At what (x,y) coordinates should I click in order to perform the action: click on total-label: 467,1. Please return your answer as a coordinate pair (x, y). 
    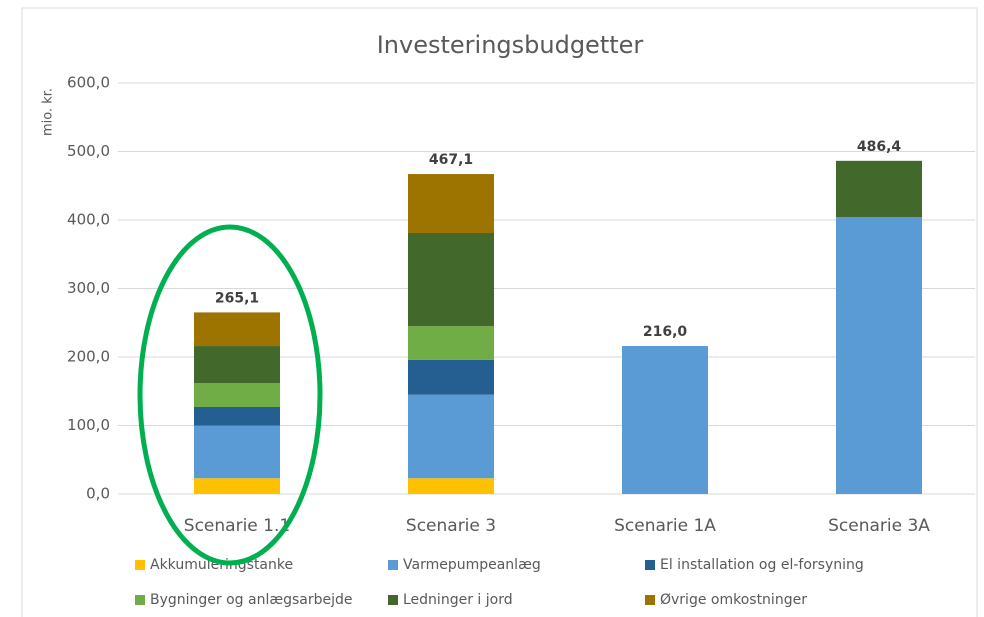
    Looking at the image, I should click on (451, 160).